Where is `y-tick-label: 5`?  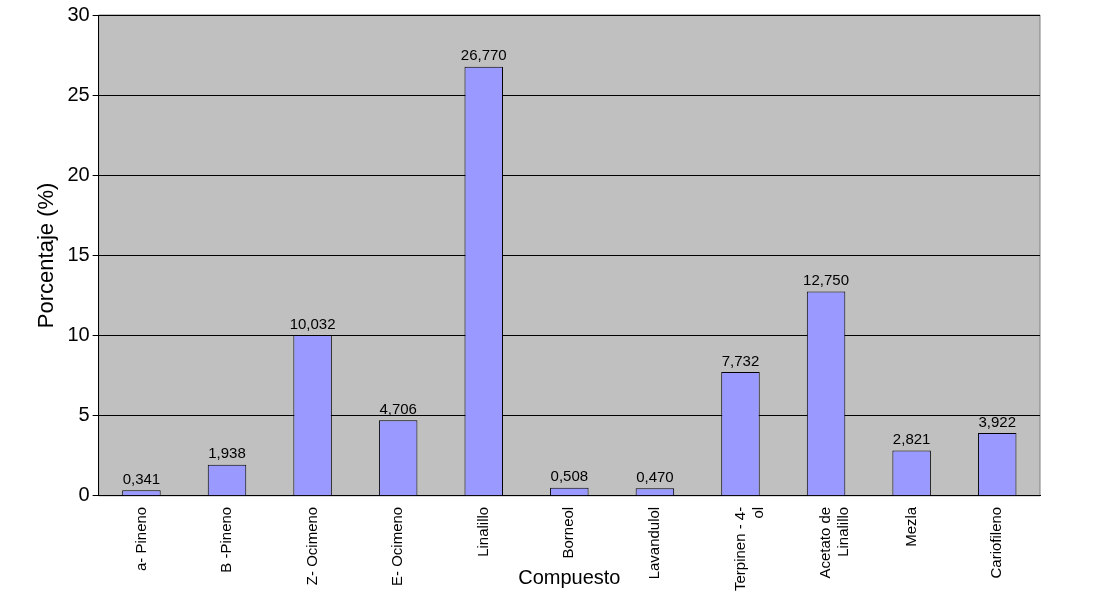
y-tick-label: 5 is located at coordinates (84, 414).